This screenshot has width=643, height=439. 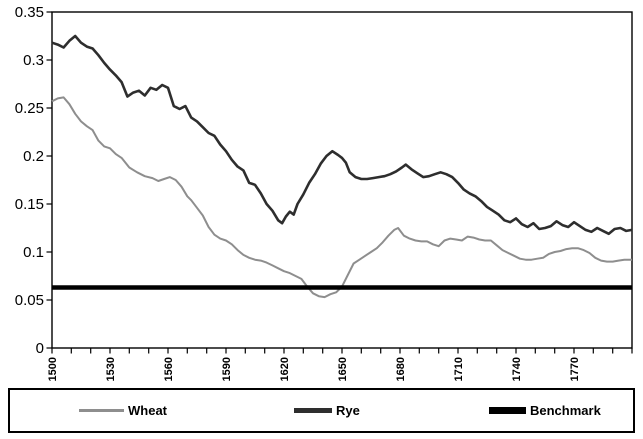 What do you see at coordinates (459, 369) in the screenshot?
I see `x-tick-label: 1710` at bounding box center [459, 369].